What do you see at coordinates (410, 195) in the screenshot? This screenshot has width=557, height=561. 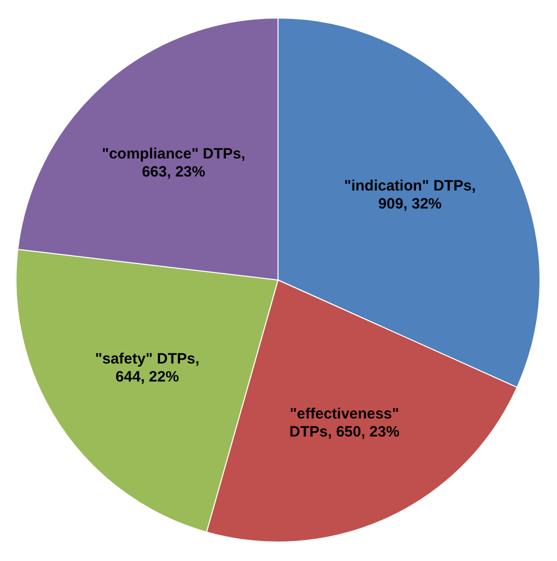 I see `slice-label: "indication" DTPs, 909, 32%` at bounding box center [410, 195].